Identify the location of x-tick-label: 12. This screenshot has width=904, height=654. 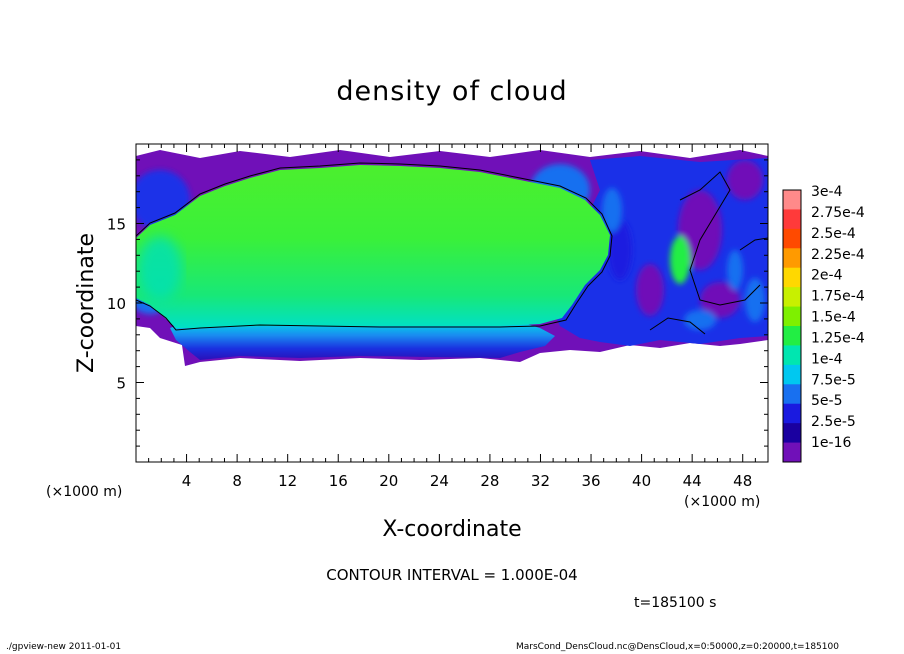
(287, 481).